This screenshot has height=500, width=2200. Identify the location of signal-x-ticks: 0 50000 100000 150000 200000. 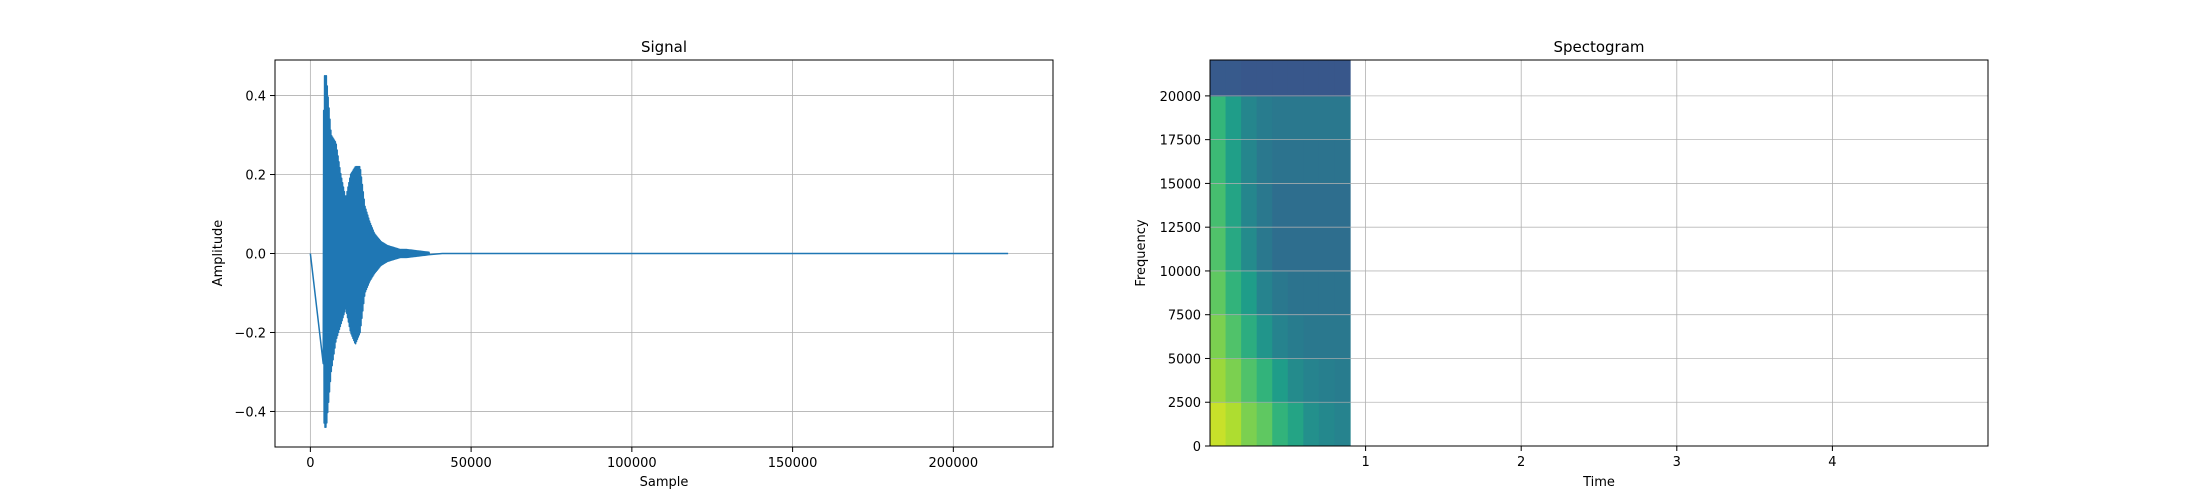
(642, 459).